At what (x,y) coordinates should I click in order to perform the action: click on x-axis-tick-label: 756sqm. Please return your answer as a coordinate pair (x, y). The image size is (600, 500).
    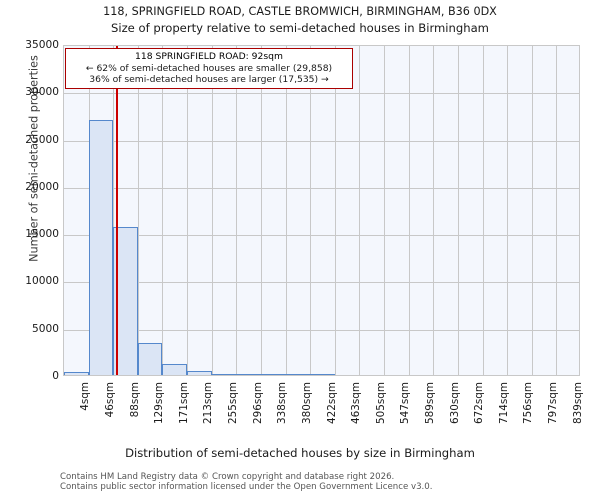
    Looking at the image, I should click on (528, 403).